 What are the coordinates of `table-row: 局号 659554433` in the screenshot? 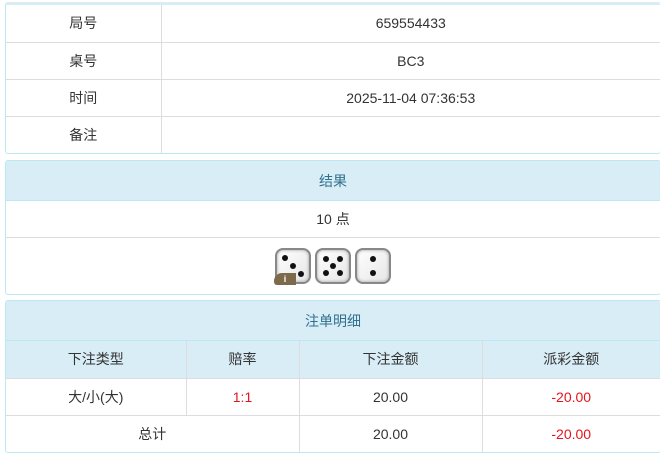 It's located at (333, 24).